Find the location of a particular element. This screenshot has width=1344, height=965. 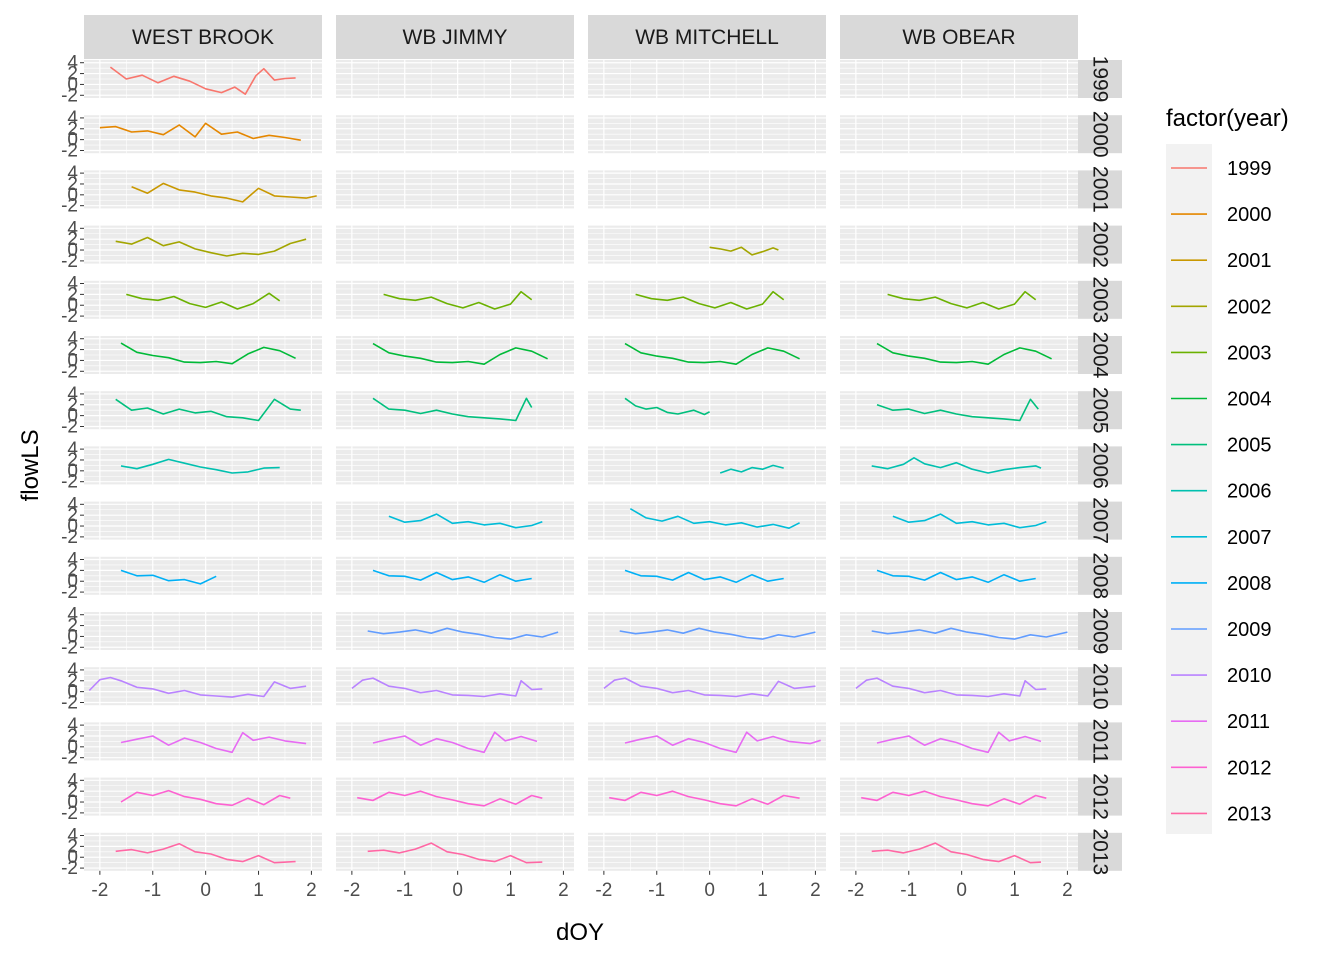

x-tick-label: -2 is located at coordinates (351, 890).